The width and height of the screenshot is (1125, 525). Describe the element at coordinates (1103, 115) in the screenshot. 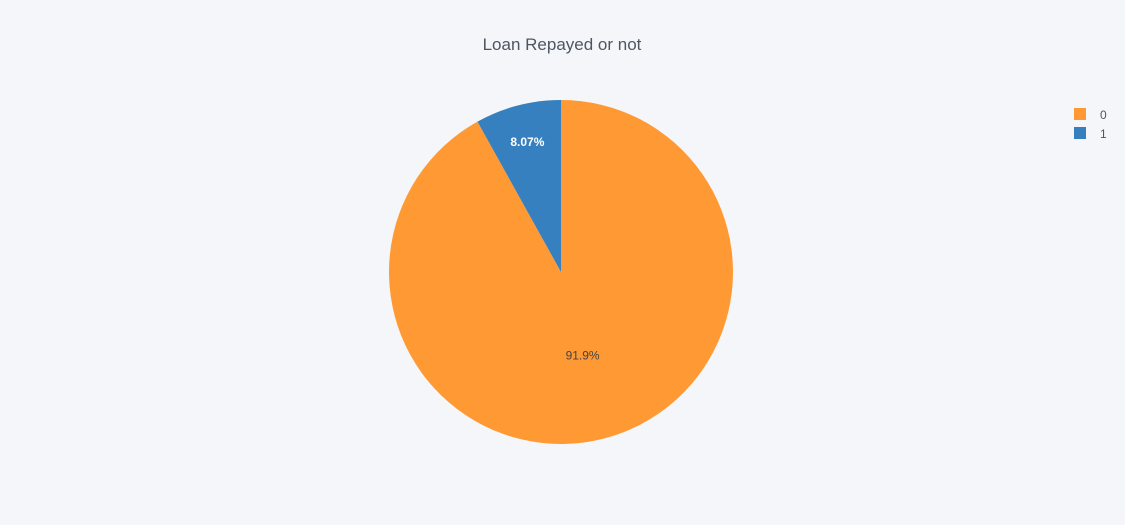

I see `legend-label-0: 0` at that location.